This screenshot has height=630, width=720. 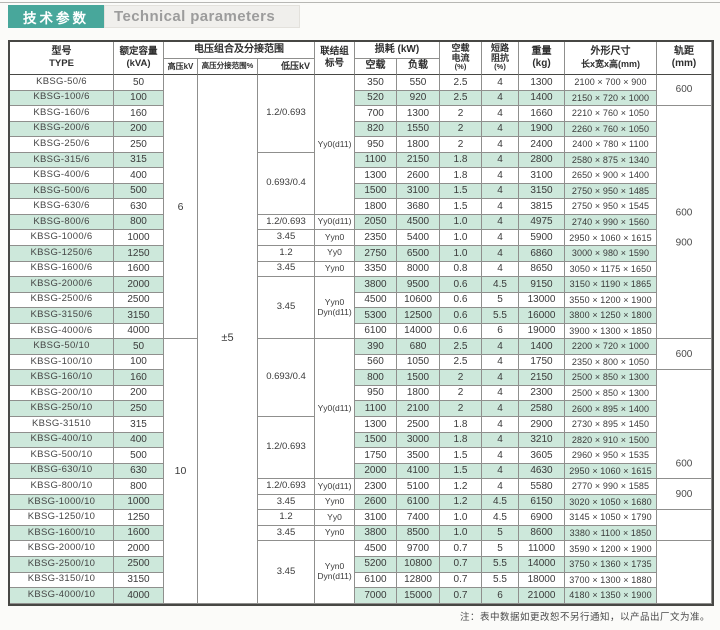 What do you see at coordinates (376, 409) in the screenshot?
I see `cell-no-load-loss: 1100` at bounding box center [376, 409].